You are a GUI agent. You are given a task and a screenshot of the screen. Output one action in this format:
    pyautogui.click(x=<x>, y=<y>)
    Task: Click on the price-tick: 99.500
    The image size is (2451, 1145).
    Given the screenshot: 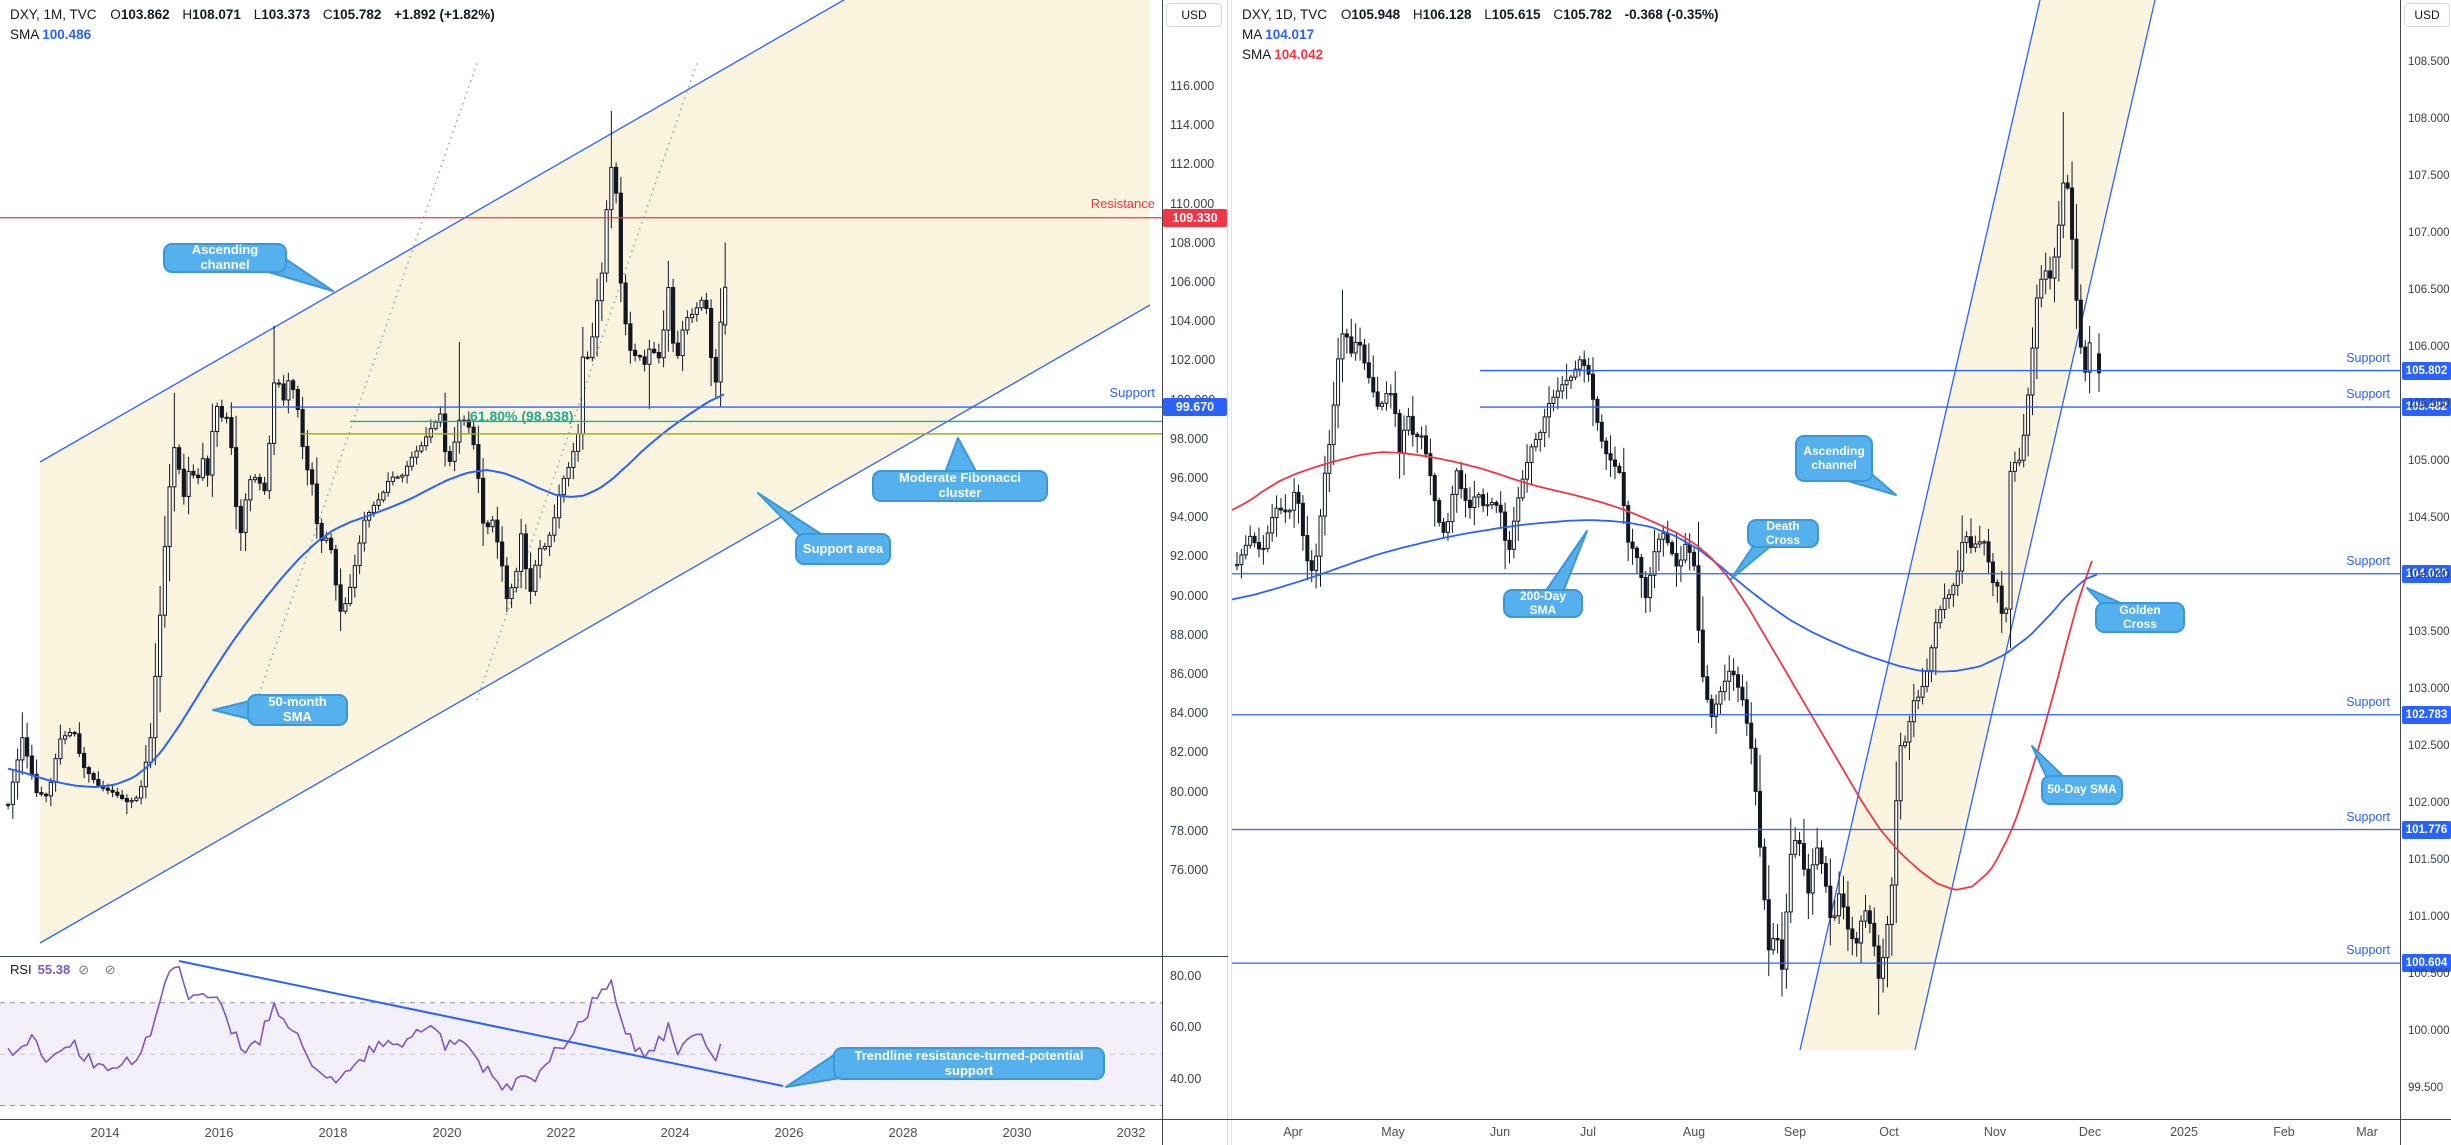 What is the action you would take?
    pyautogui.click(x=2426, y=1088)
    